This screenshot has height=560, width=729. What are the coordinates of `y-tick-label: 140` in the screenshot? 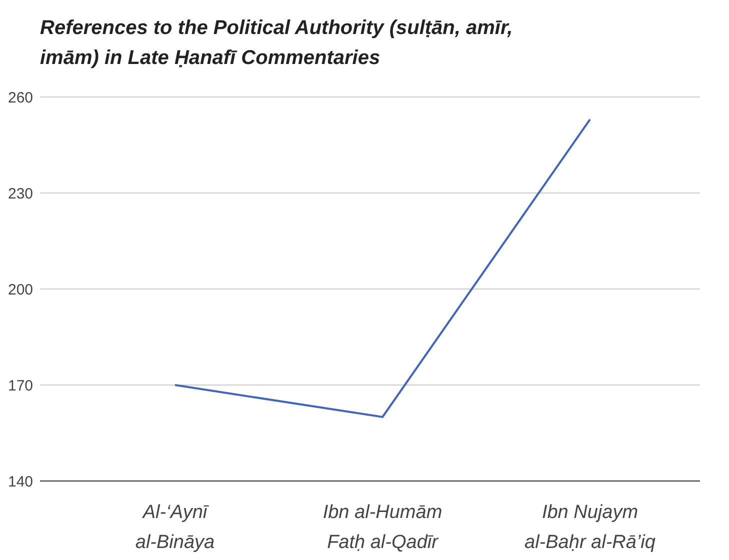 It's located at (21, 481).